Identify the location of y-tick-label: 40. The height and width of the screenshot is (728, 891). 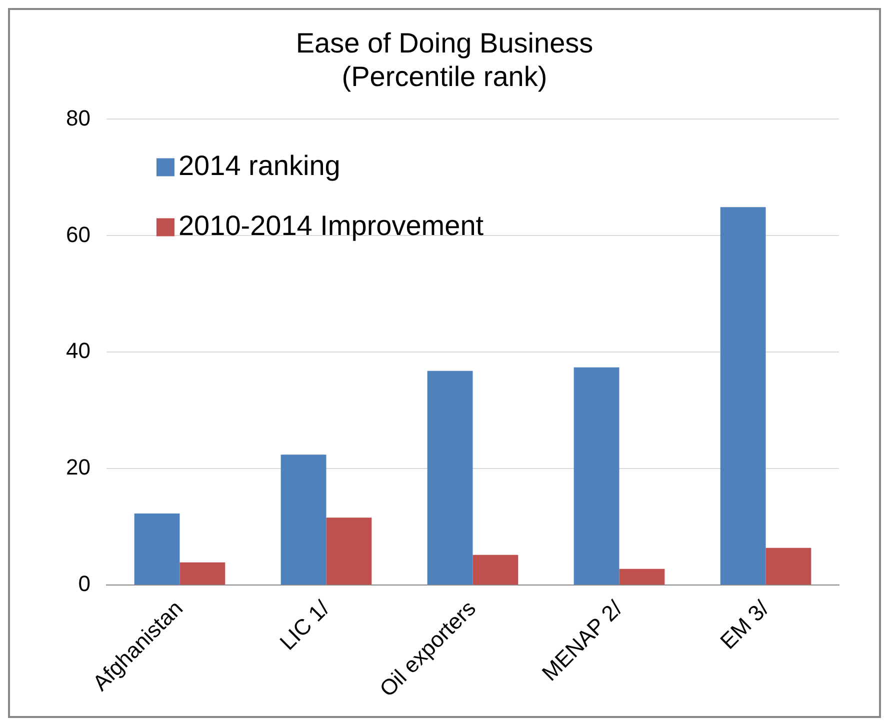
(78, 351).